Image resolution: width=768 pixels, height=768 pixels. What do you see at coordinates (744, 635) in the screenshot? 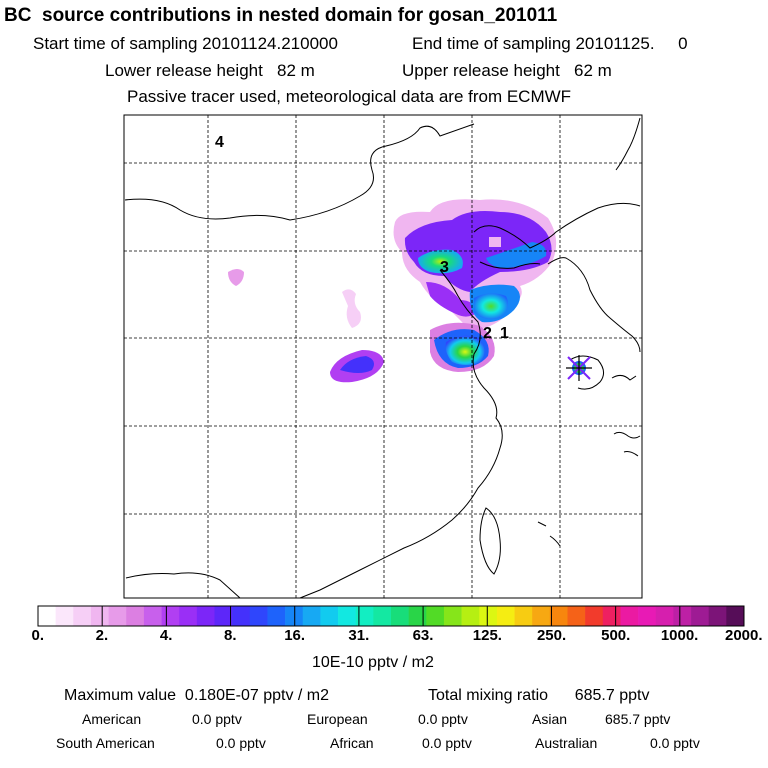
I see `colorbar-tick-label: 2000.` at bounding box center [744, 635].